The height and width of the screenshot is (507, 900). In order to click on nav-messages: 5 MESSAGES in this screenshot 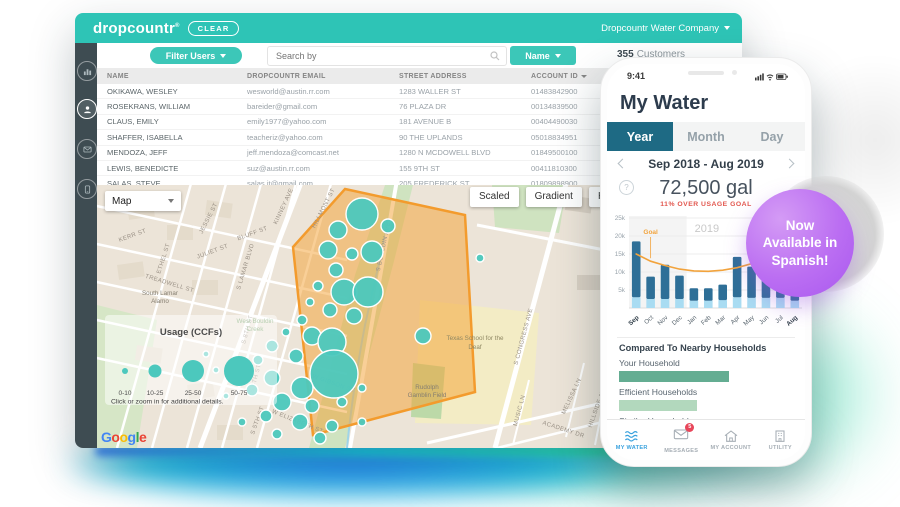, I will do `click(681, 438)`.